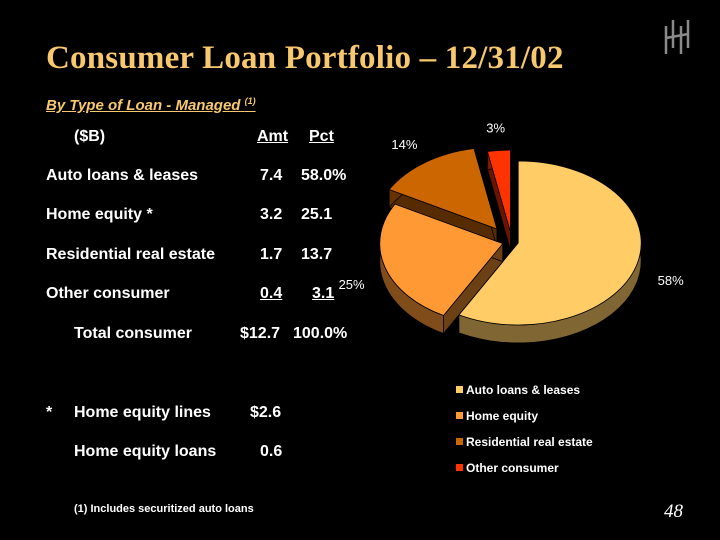 The height and width of the screenshot is (540, 720). What do you see at coordinates (523, 390) in the screenshot?
I see `legend-label: Auto loans & leases` at bounding box center [523, 390].